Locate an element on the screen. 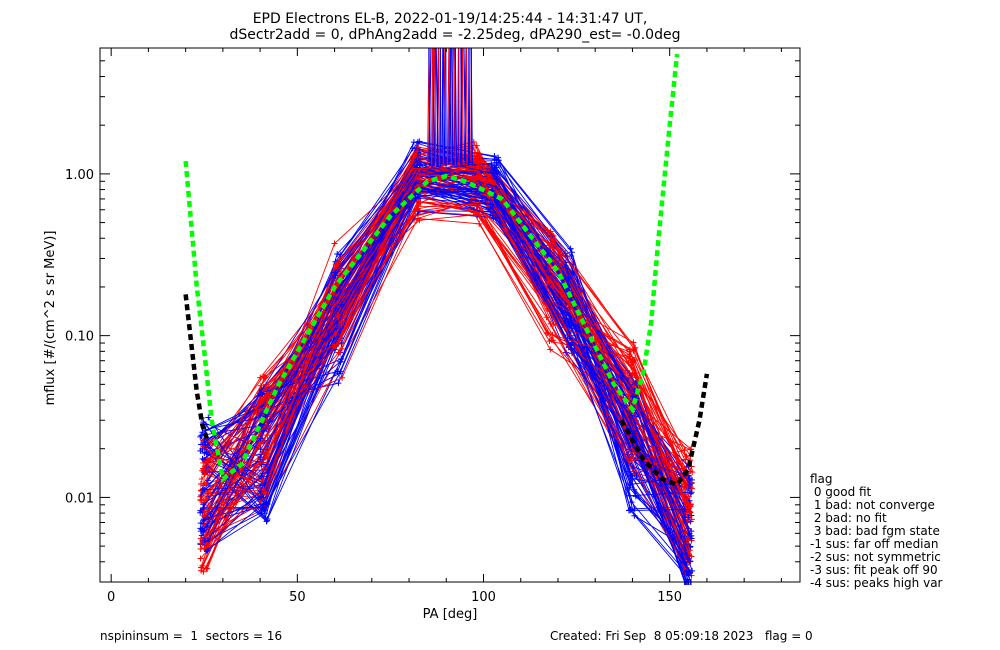  black-fit-curve is located at coordinates (197, 368).